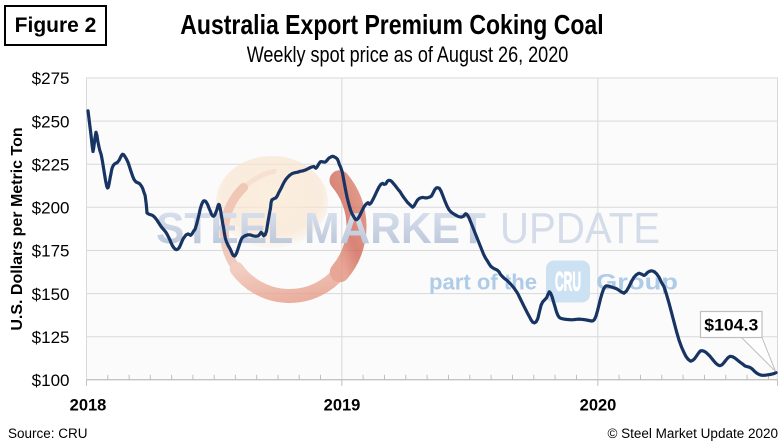 This screenshot has width=783, height=444. I want to click on svg-text: UPDATE, so click(580, 228).